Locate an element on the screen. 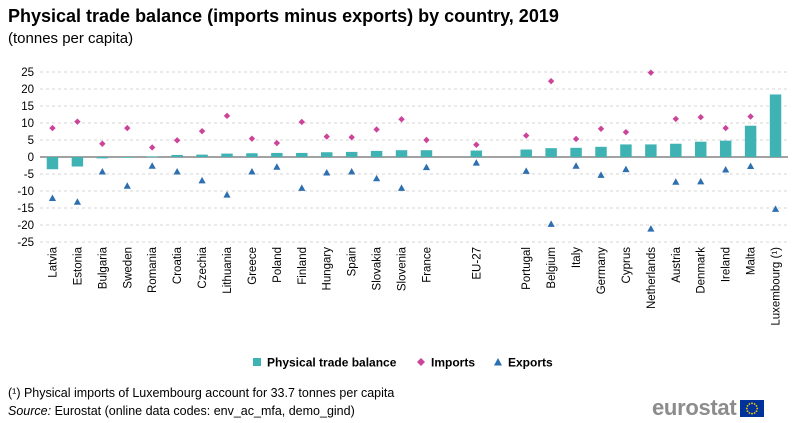 The height and width of the screenshot is (423, 800). legend-label: Physical trade balance is located at coordinates (332, 363).